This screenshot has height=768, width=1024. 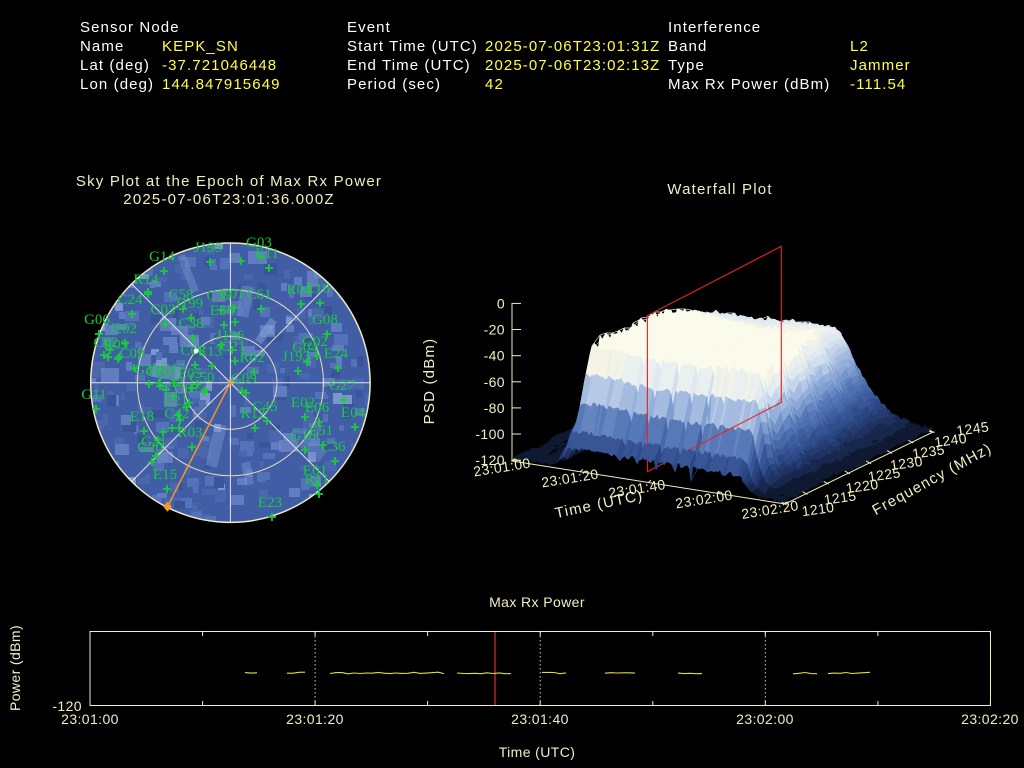 What do you see at coordinates (537, 602) in the screenshot?
I see `svg-text: Max Rx Power` at bounding box center [537, 602].